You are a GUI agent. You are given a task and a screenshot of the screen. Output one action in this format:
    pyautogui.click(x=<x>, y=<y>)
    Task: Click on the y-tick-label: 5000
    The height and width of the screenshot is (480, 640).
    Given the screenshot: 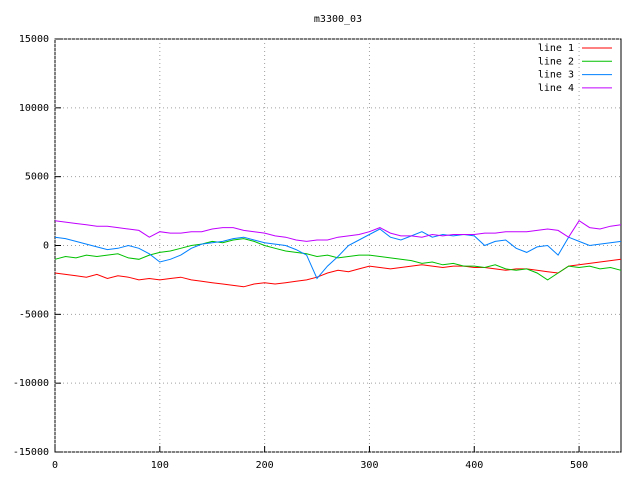 What is the action you would take?
    pyautogui.click(x=37, y=177)
    